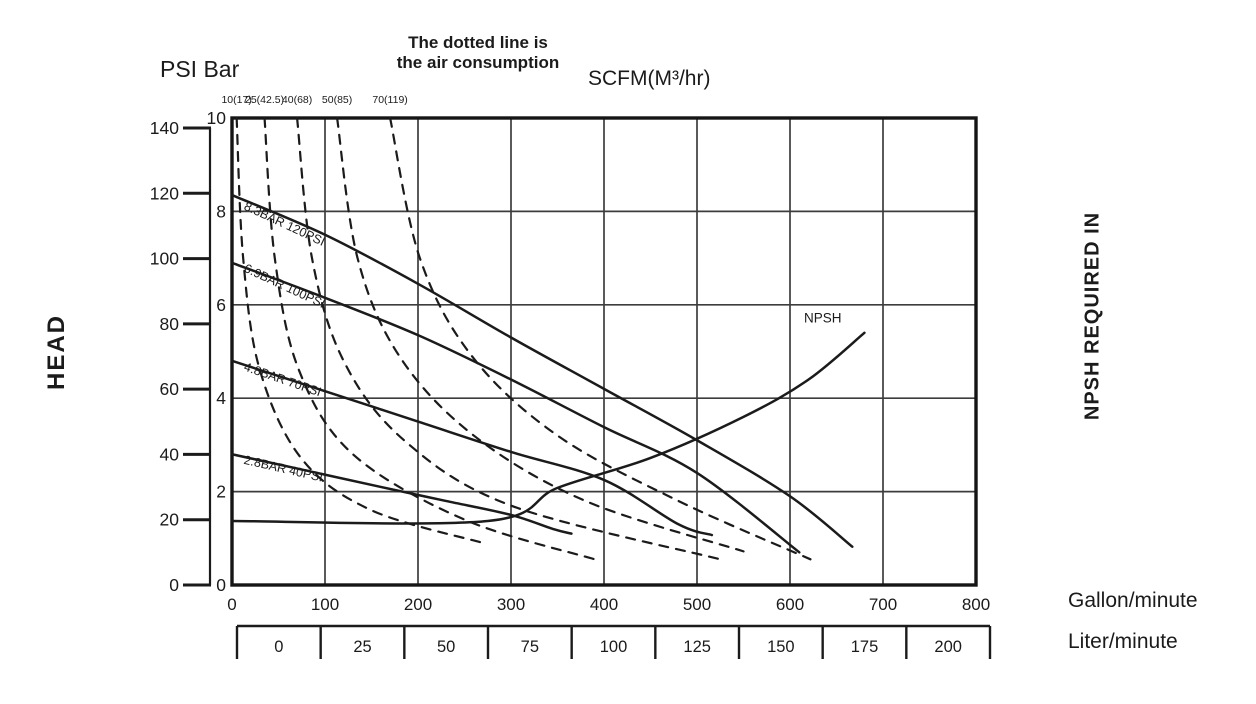  I want to click on air-scale-label-air-50: 50(85), so click(337, 100).